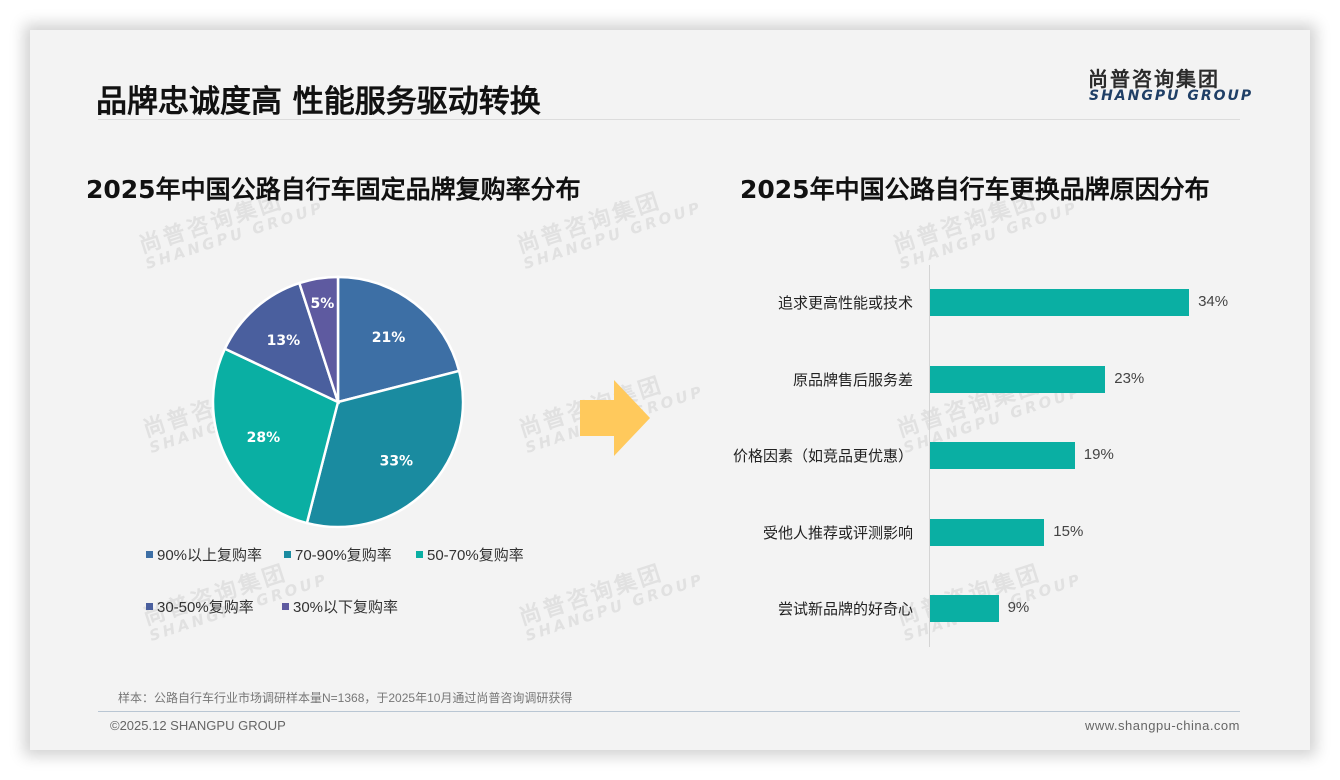  What do you see at coordinates (1213, 301) in the screenshot?
I see `bar-value-label: 34%` at bounding box center [1213, 301].